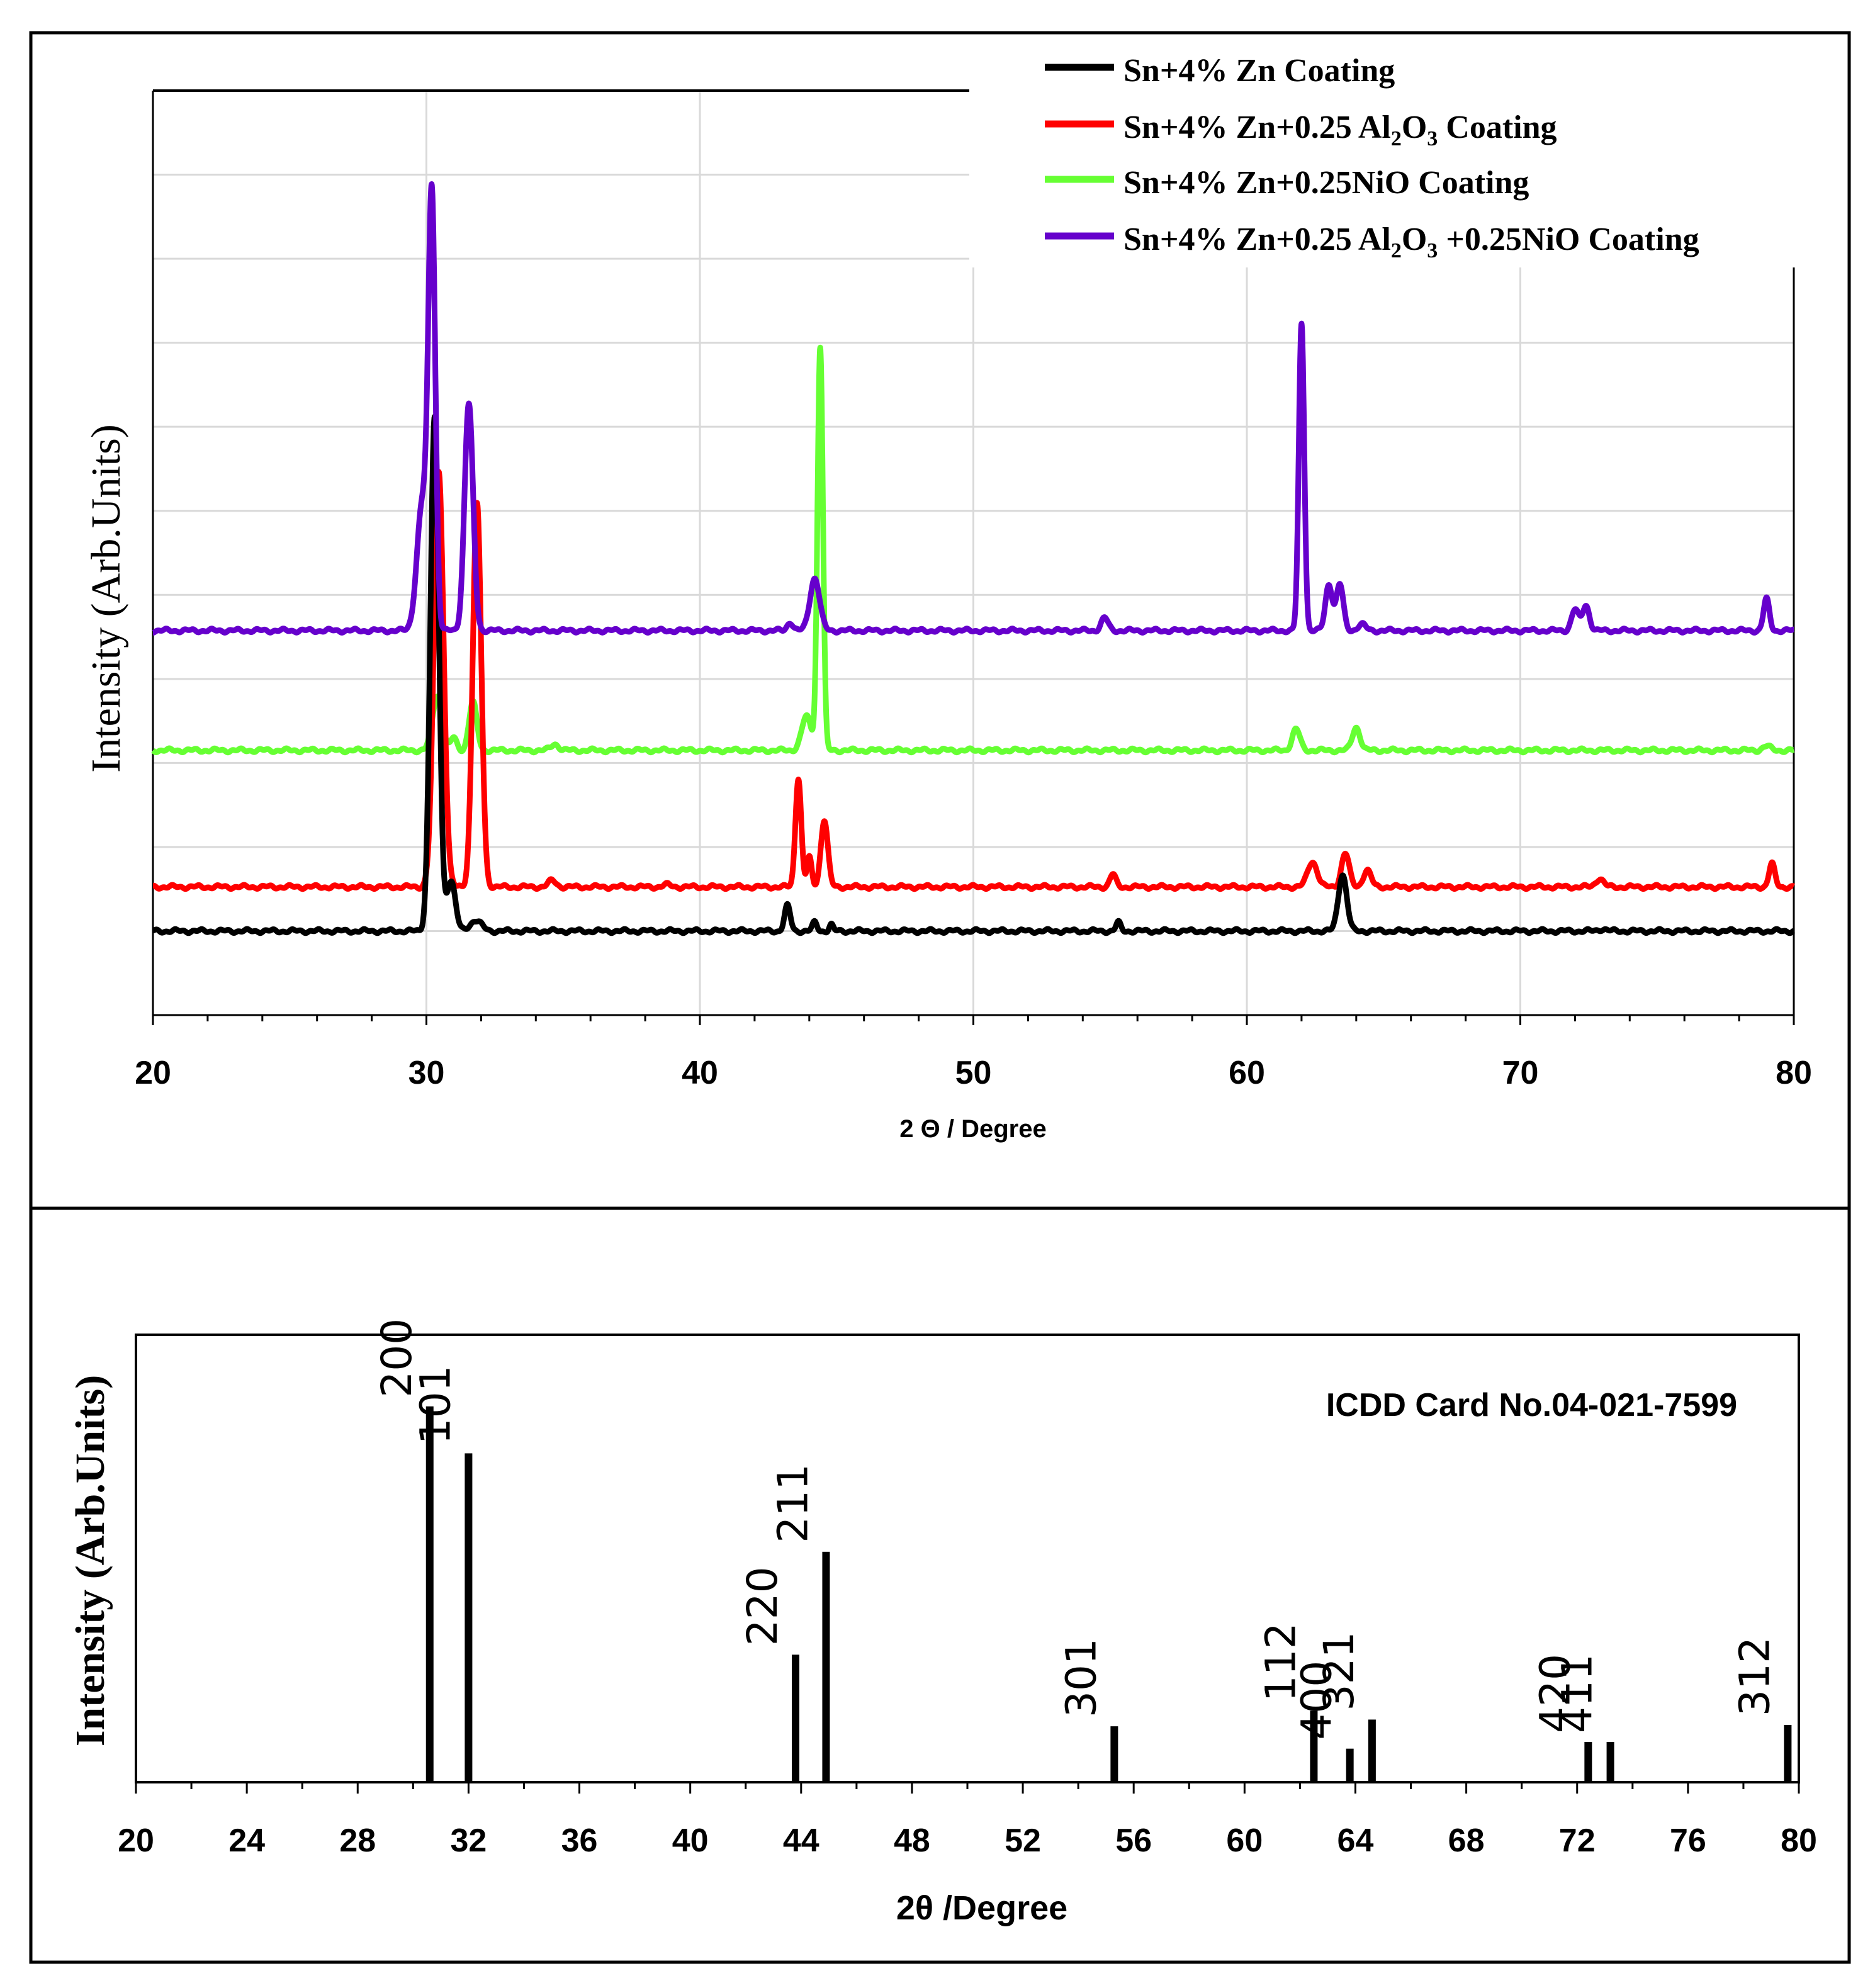 The image size is (1875, 1988). I want to click on reflection-label-200: 200, so click(397, 1358).